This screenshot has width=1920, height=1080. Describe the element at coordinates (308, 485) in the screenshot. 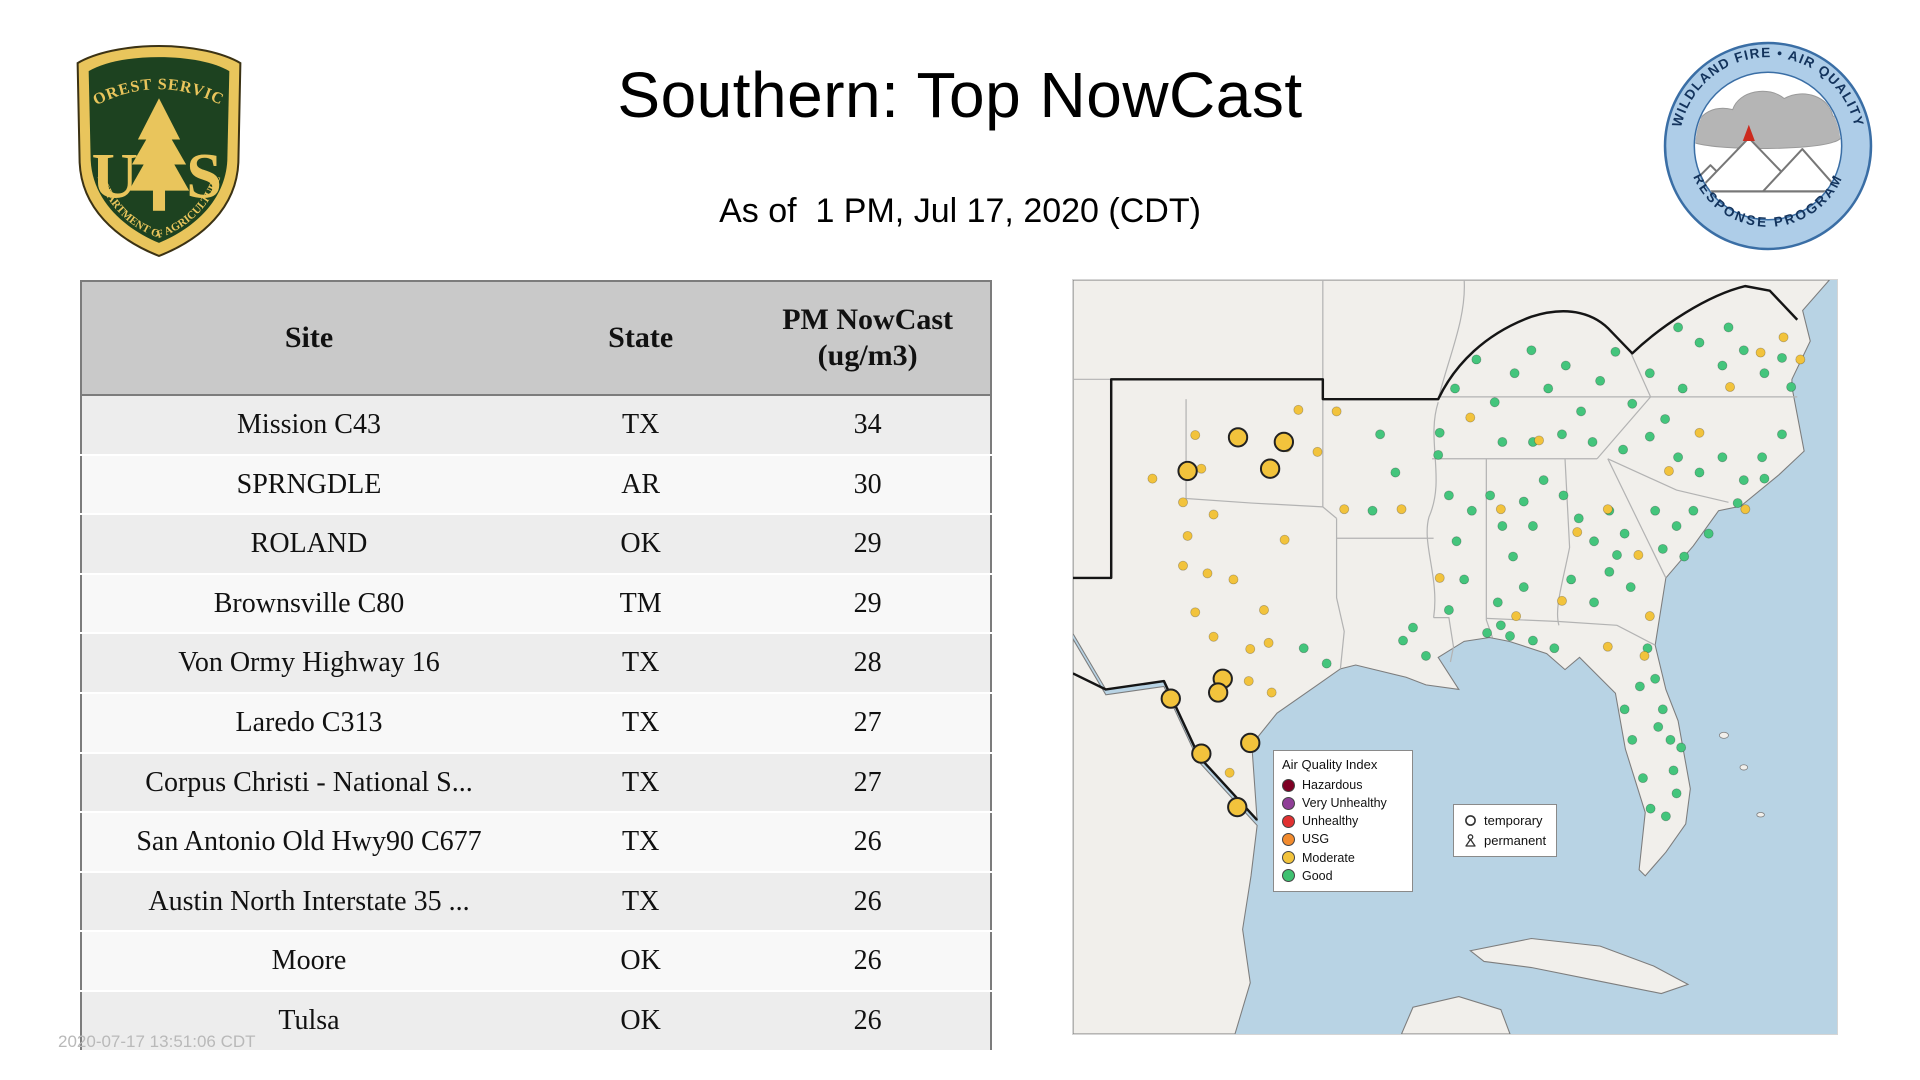

I see `site-cell: SPRNGDLE` at that location.